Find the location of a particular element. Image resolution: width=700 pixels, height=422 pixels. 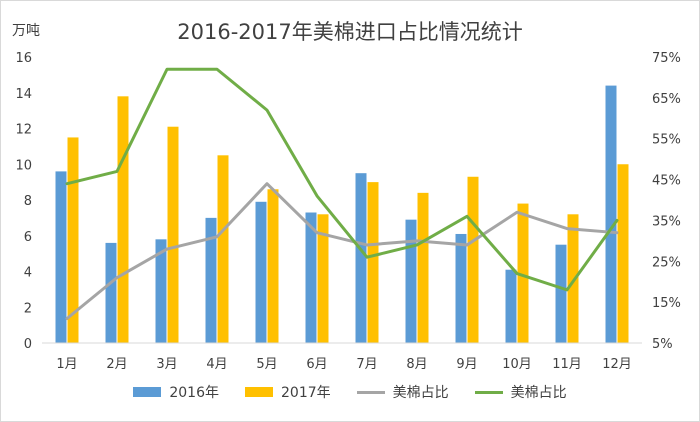

y-right-tick-label: 75% is located at coordinates (666, 58).